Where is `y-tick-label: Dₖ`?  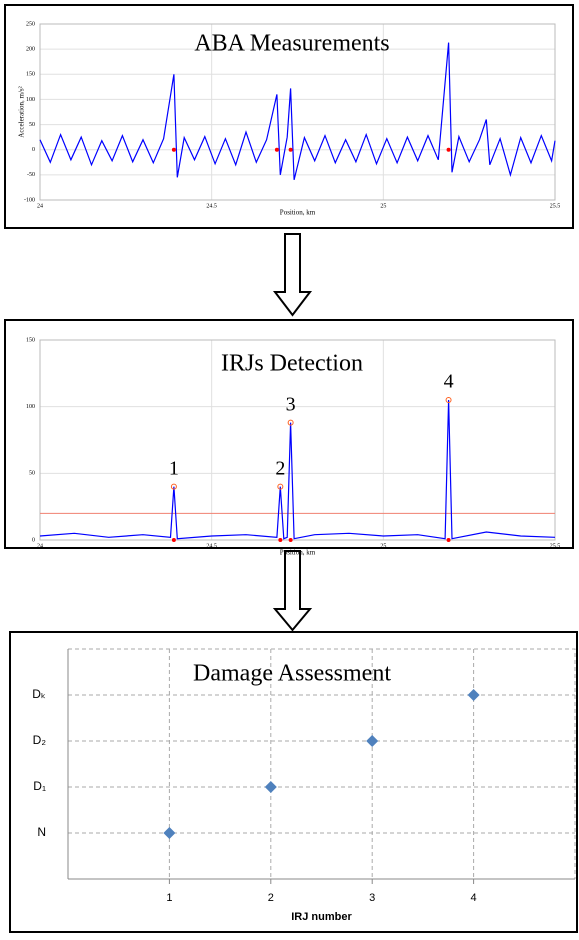 y-tick-label: Dₖ is located at coordinates (39, 694).